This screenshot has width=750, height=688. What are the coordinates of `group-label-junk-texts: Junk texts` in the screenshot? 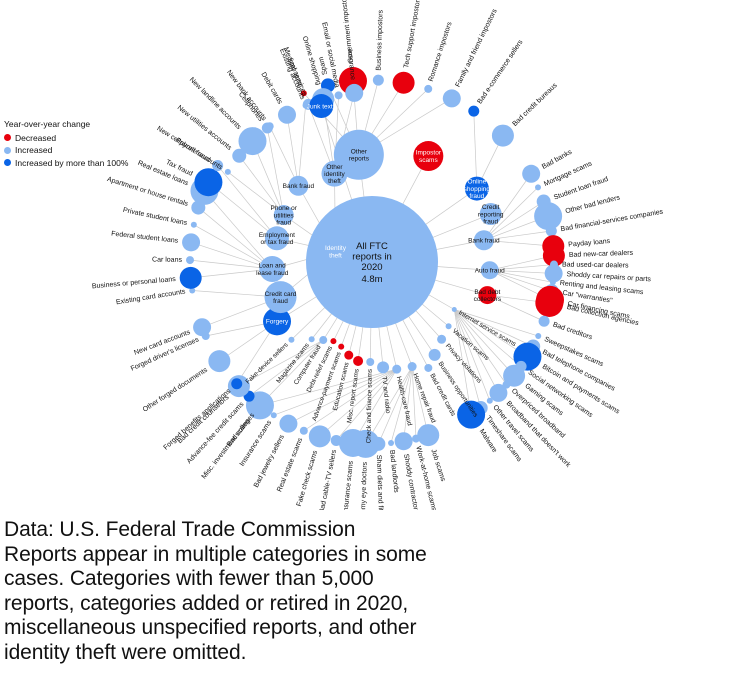 It's located at (322, 106).